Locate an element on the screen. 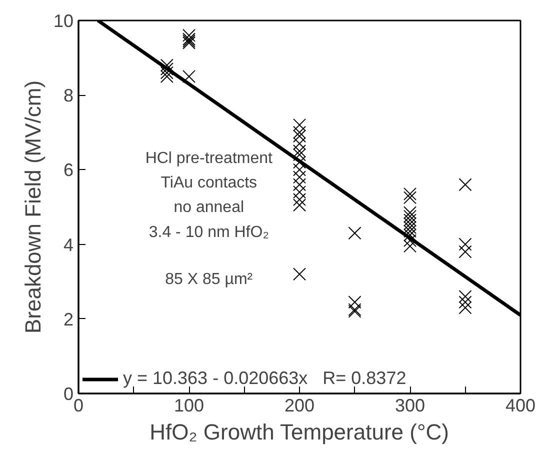 This screenshot has width=545, height=455. annotation: HCl pre-treatment is located at coordinates (209, 159).